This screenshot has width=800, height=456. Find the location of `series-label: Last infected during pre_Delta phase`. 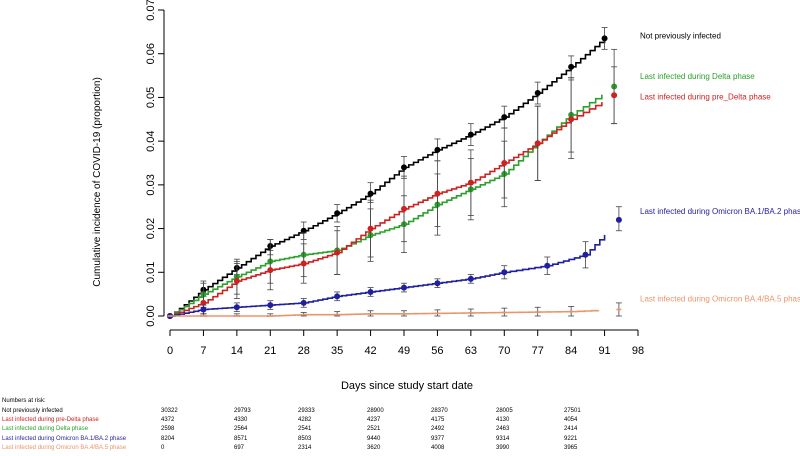

series-label: Last infected during pre_Delta phase is located at coordinates (705, 96).